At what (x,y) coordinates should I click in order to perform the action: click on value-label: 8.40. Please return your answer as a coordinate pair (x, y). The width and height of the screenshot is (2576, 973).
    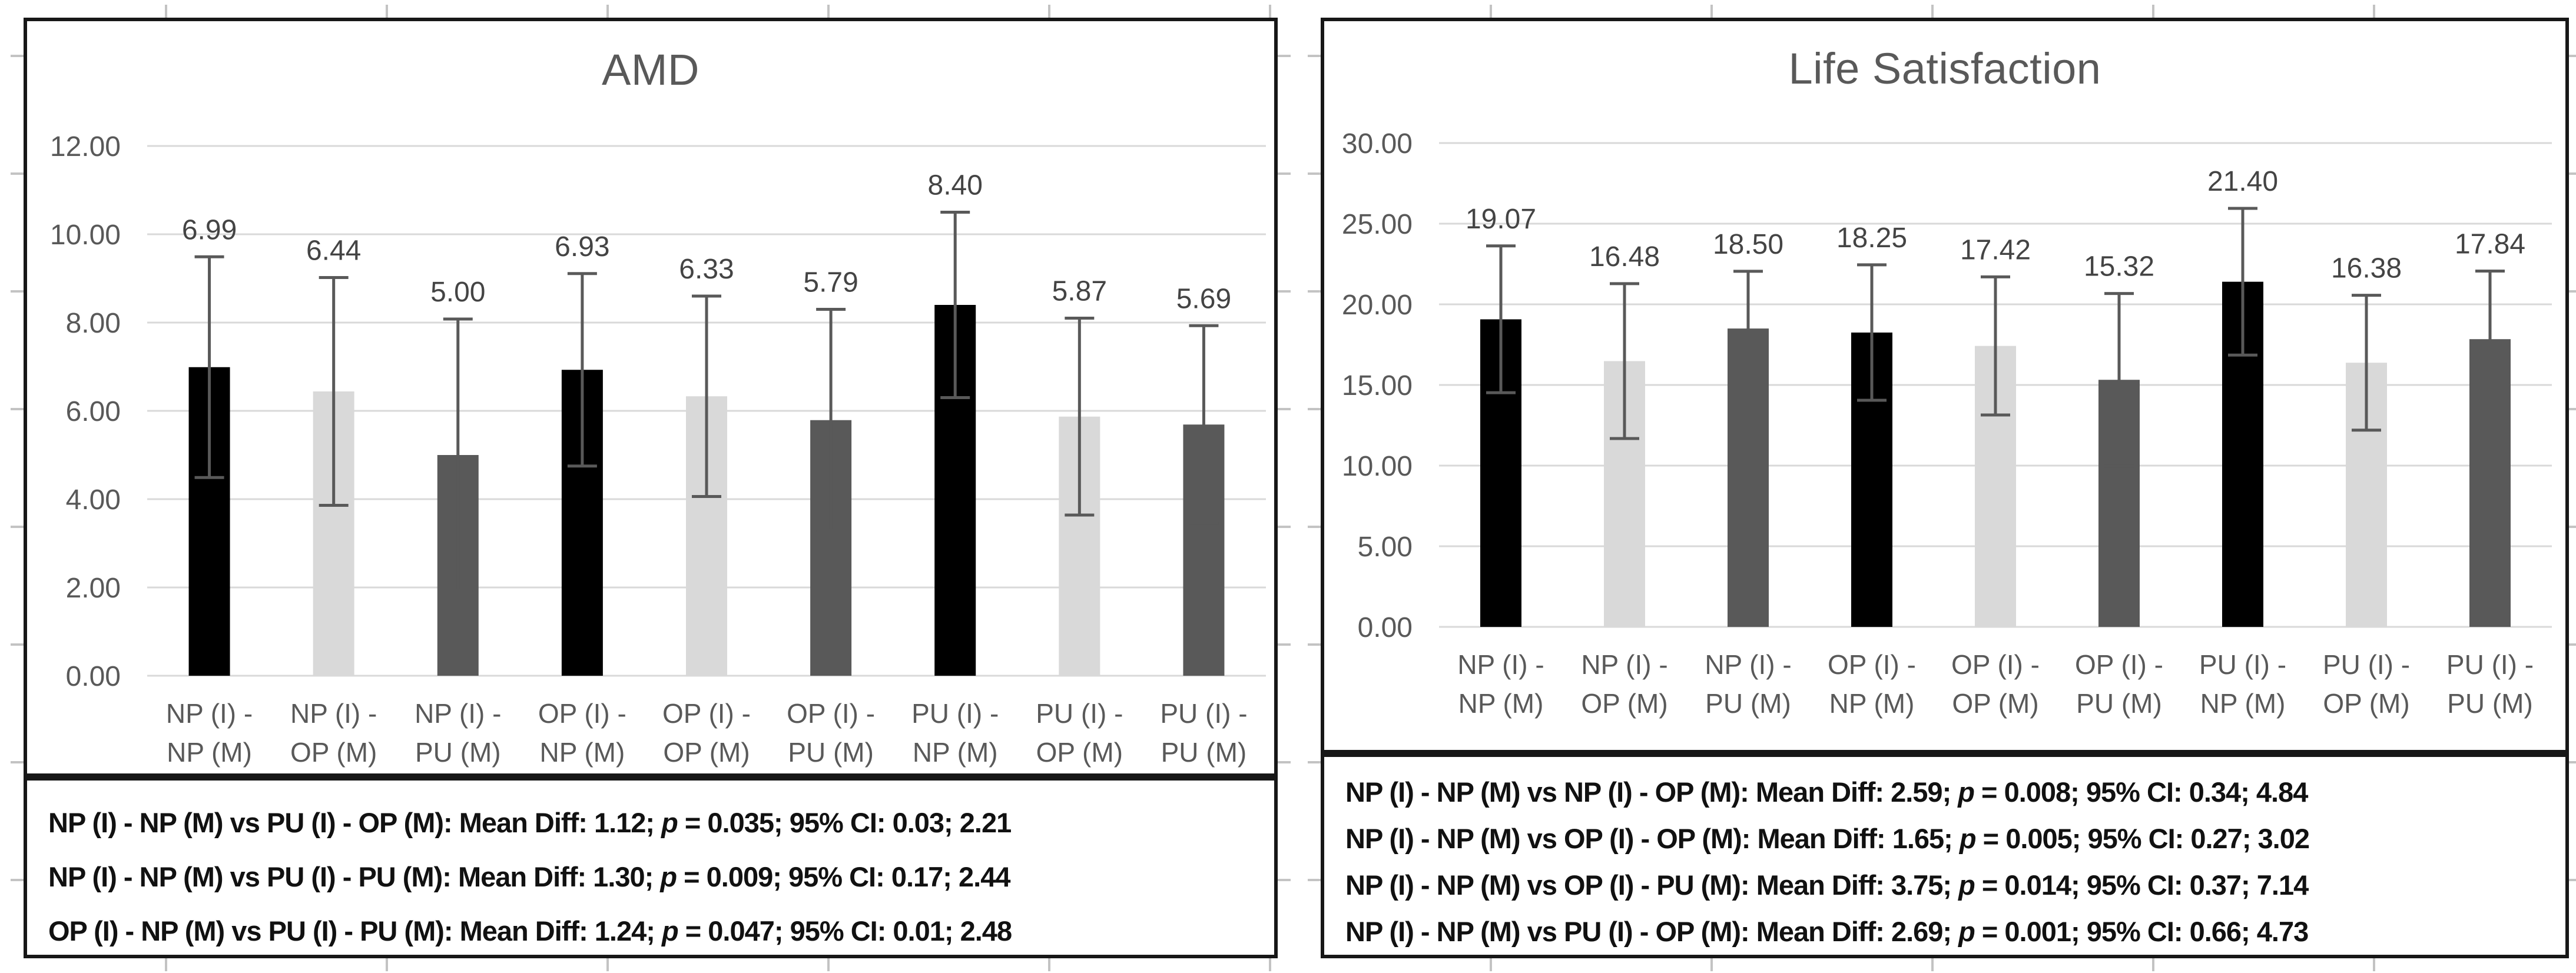
    Looking at the image, I should click on (955, 185).